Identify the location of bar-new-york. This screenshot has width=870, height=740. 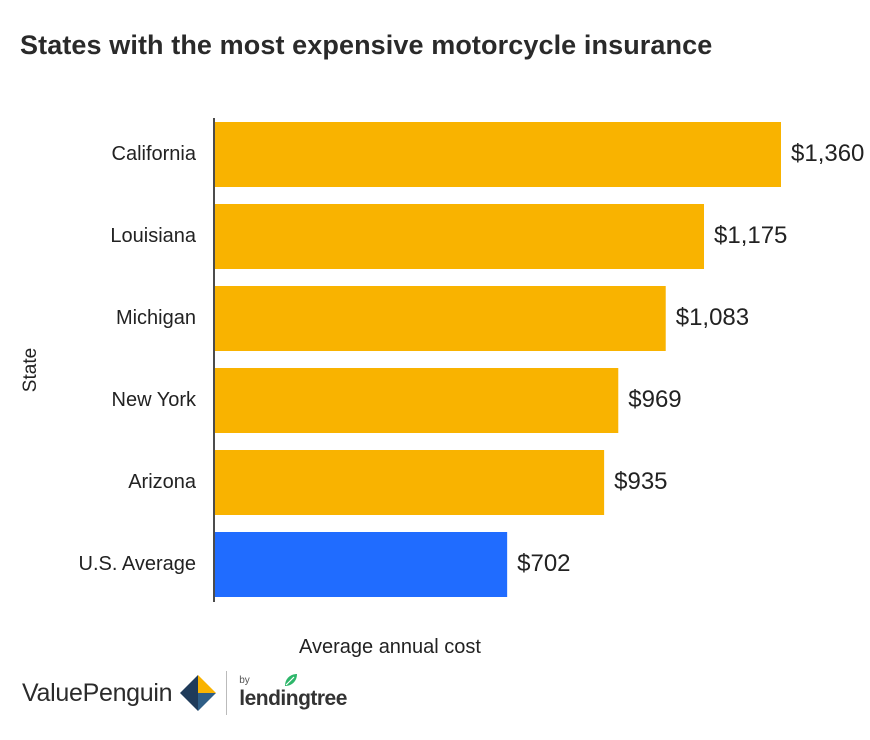
(417, 400).